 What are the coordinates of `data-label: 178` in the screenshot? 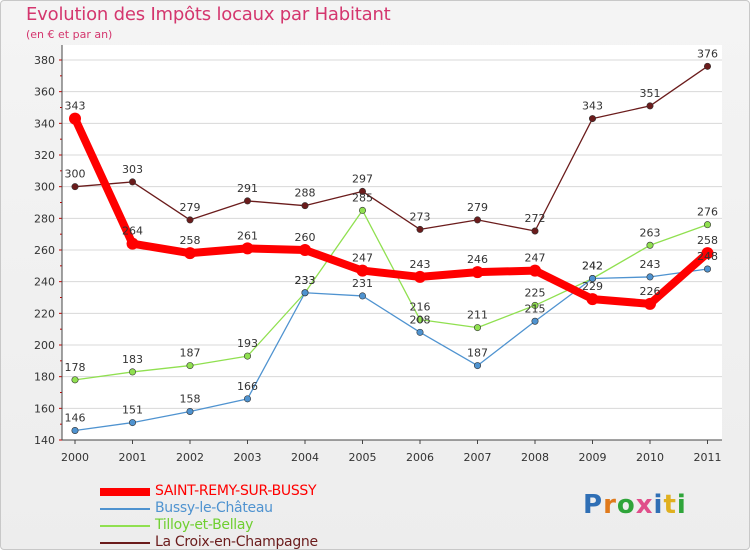 It's located at (75, 367).